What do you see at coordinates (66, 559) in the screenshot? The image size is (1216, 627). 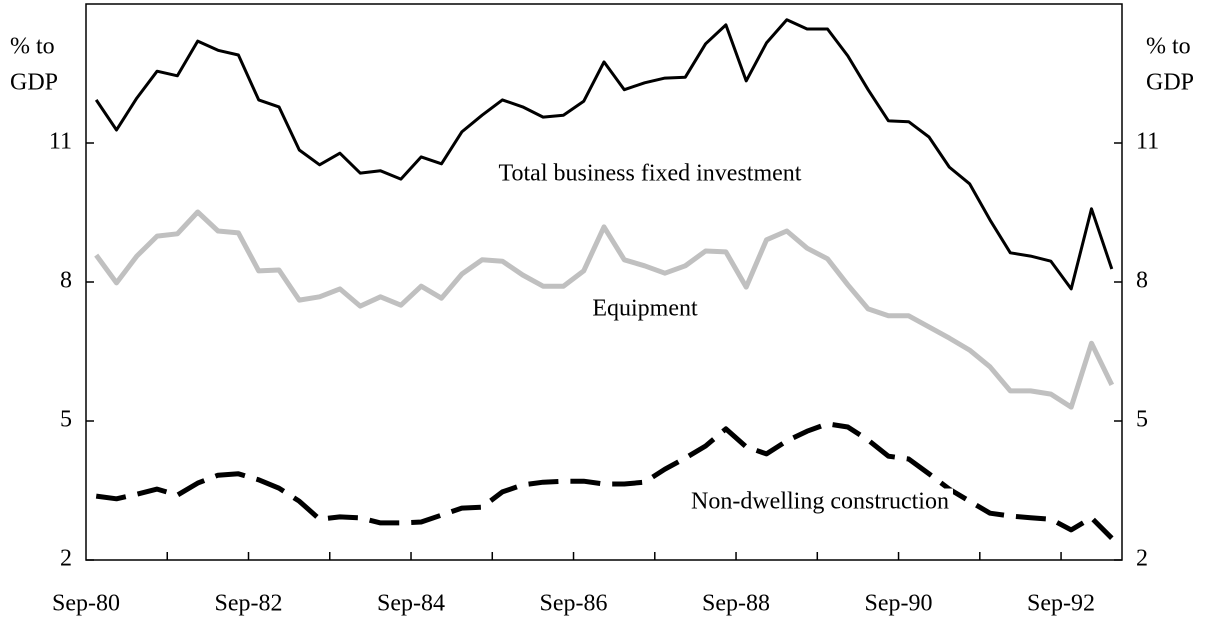 I see `y-tick-label: 2` at bounding box center [66, 559].